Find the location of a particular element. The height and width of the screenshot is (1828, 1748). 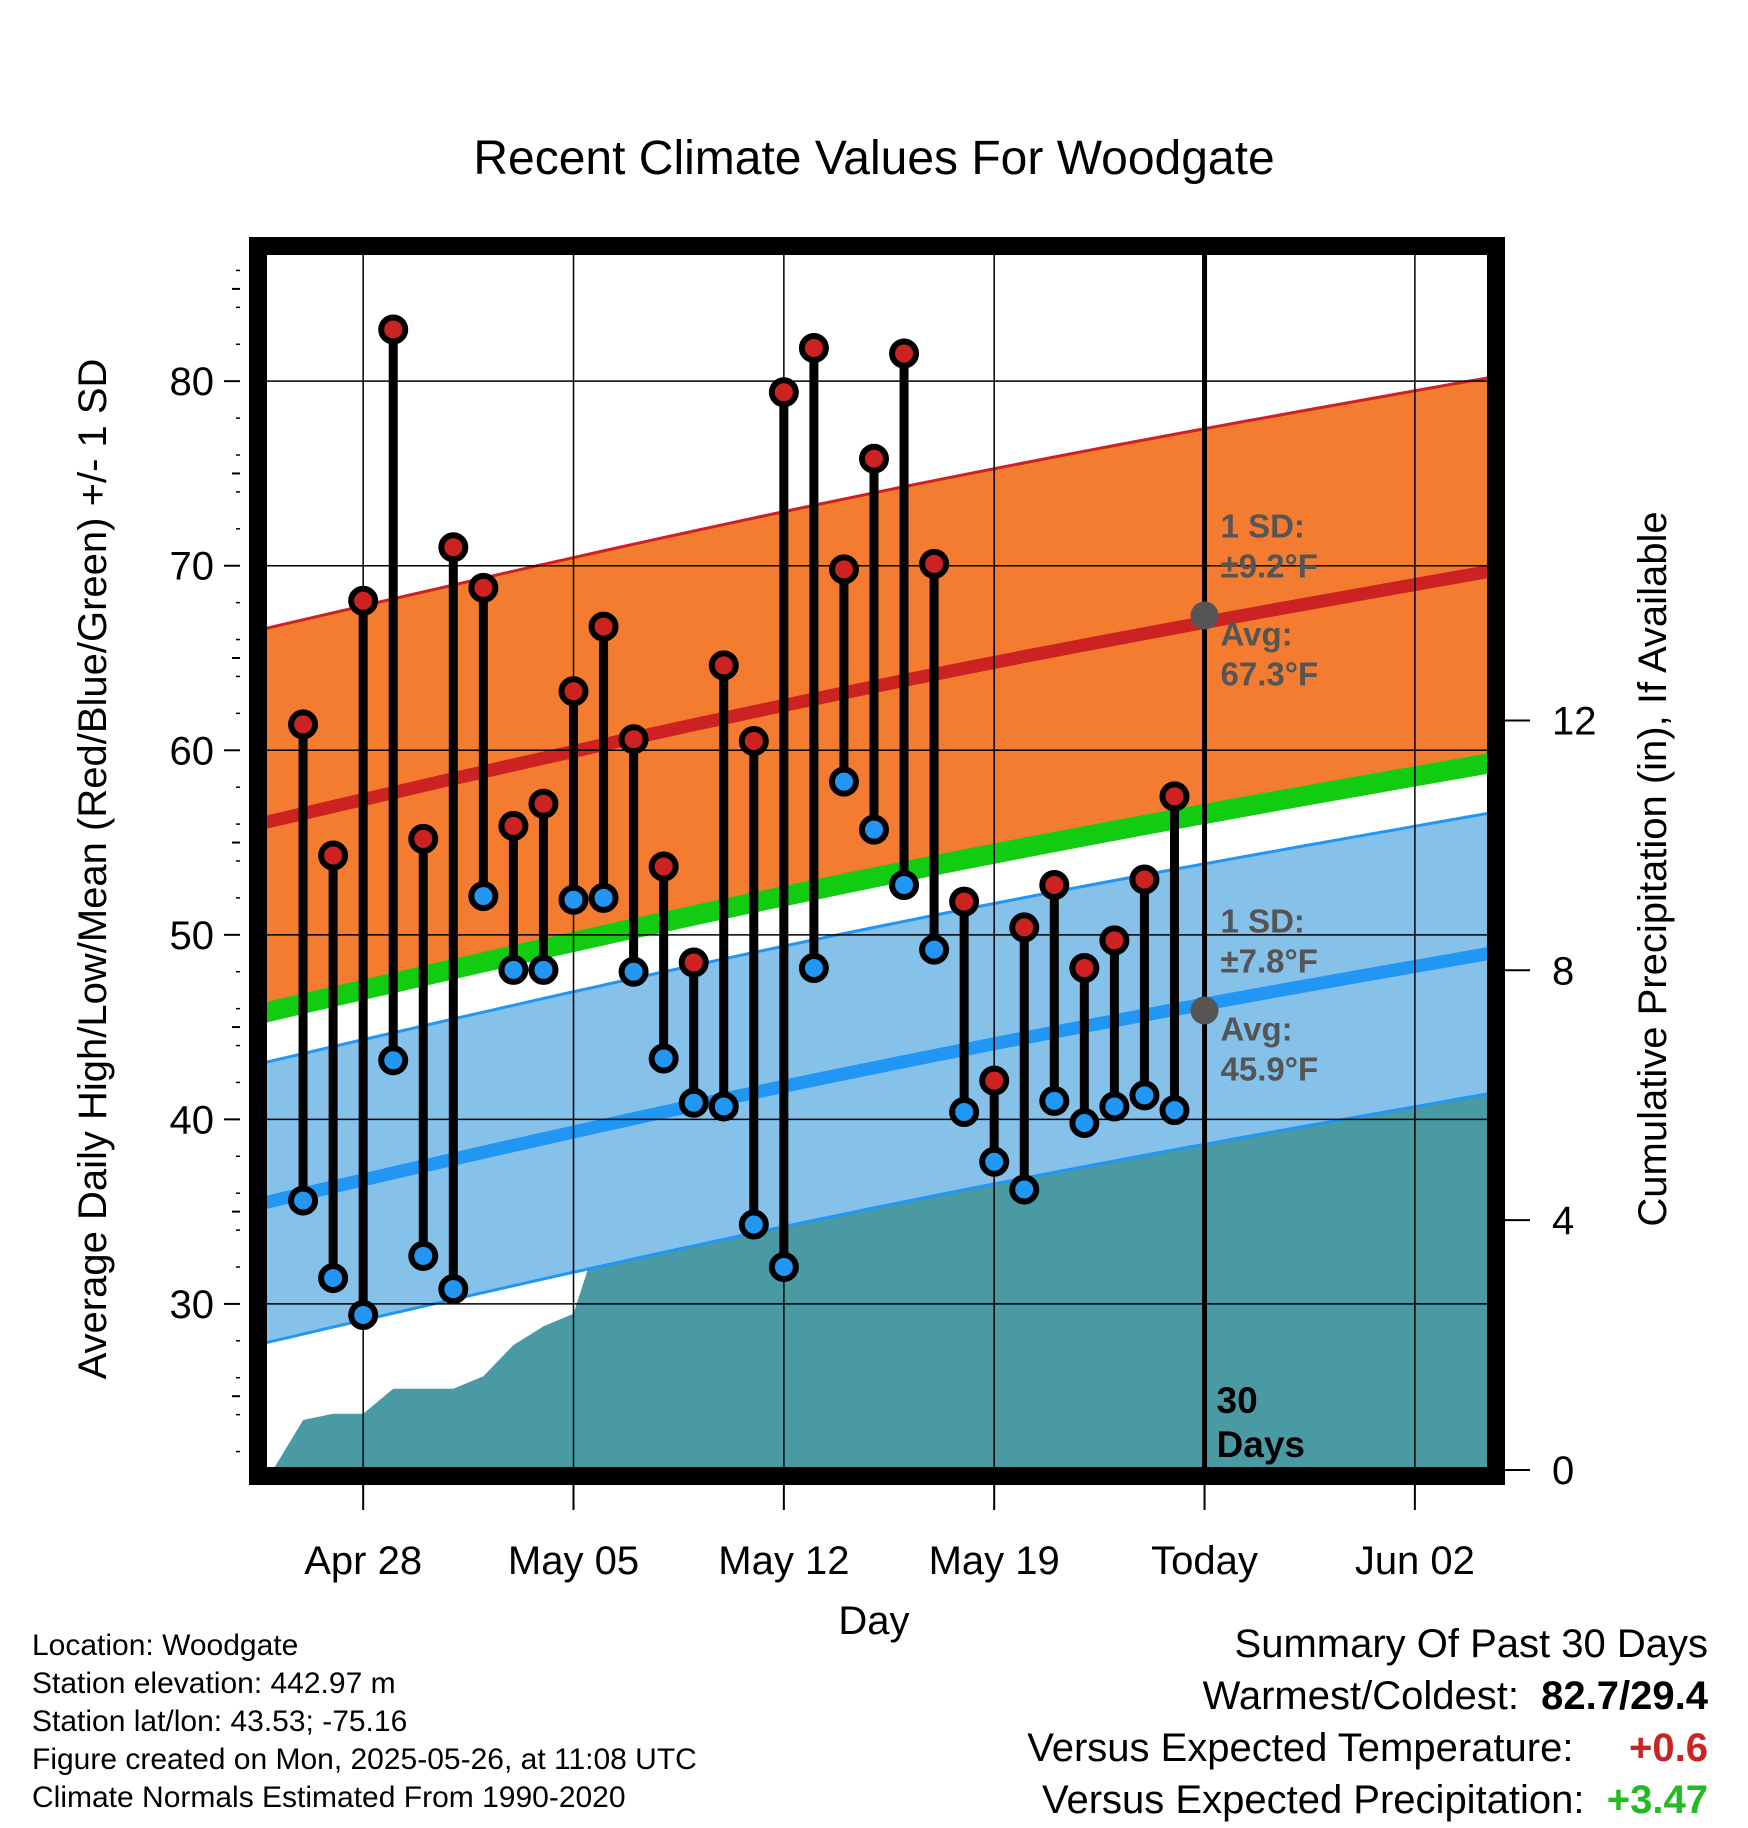

warm-cold-label: Warmest/Coldest: is located at coordinates (1360, 1696).